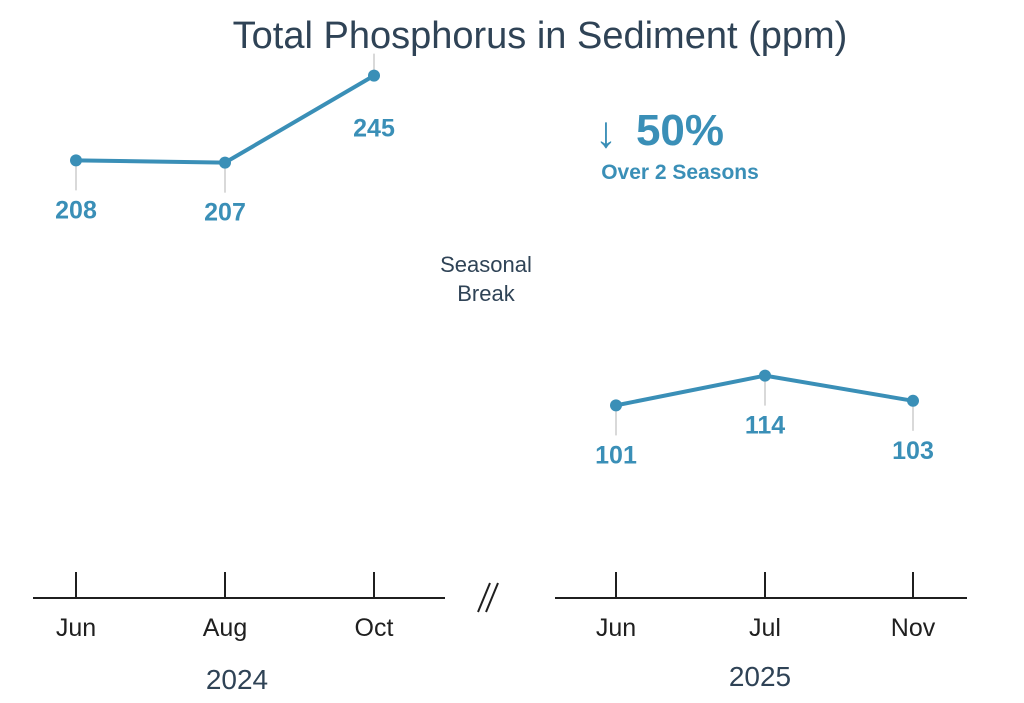  I want to click on break-note-line-1: Seasonal, so click(486, 264).